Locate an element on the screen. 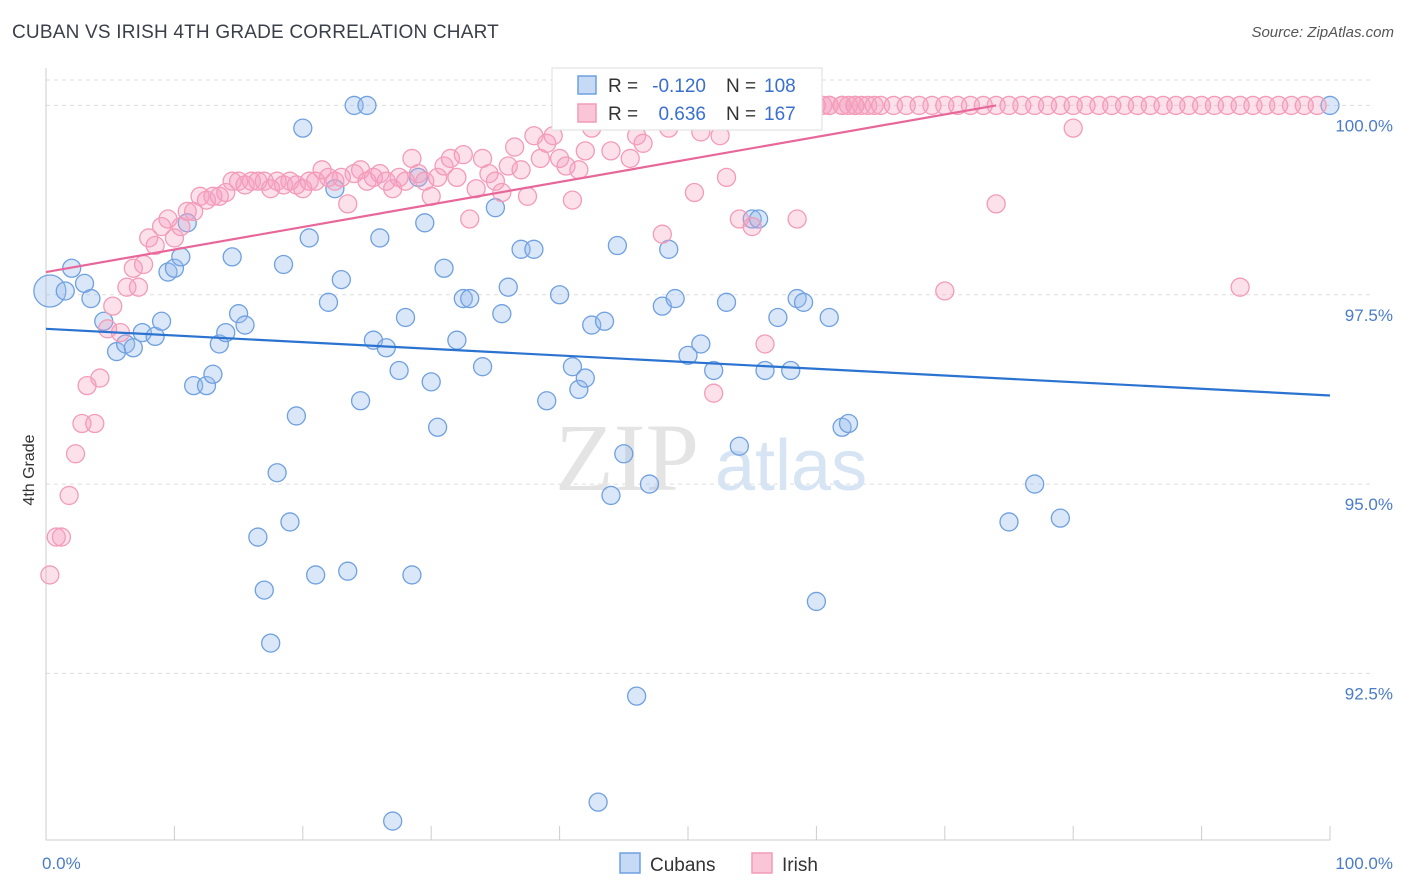 This screenshot has height=892, width=1406. bottom-legend: Cubans Irish is located at coordinates (718, 864).